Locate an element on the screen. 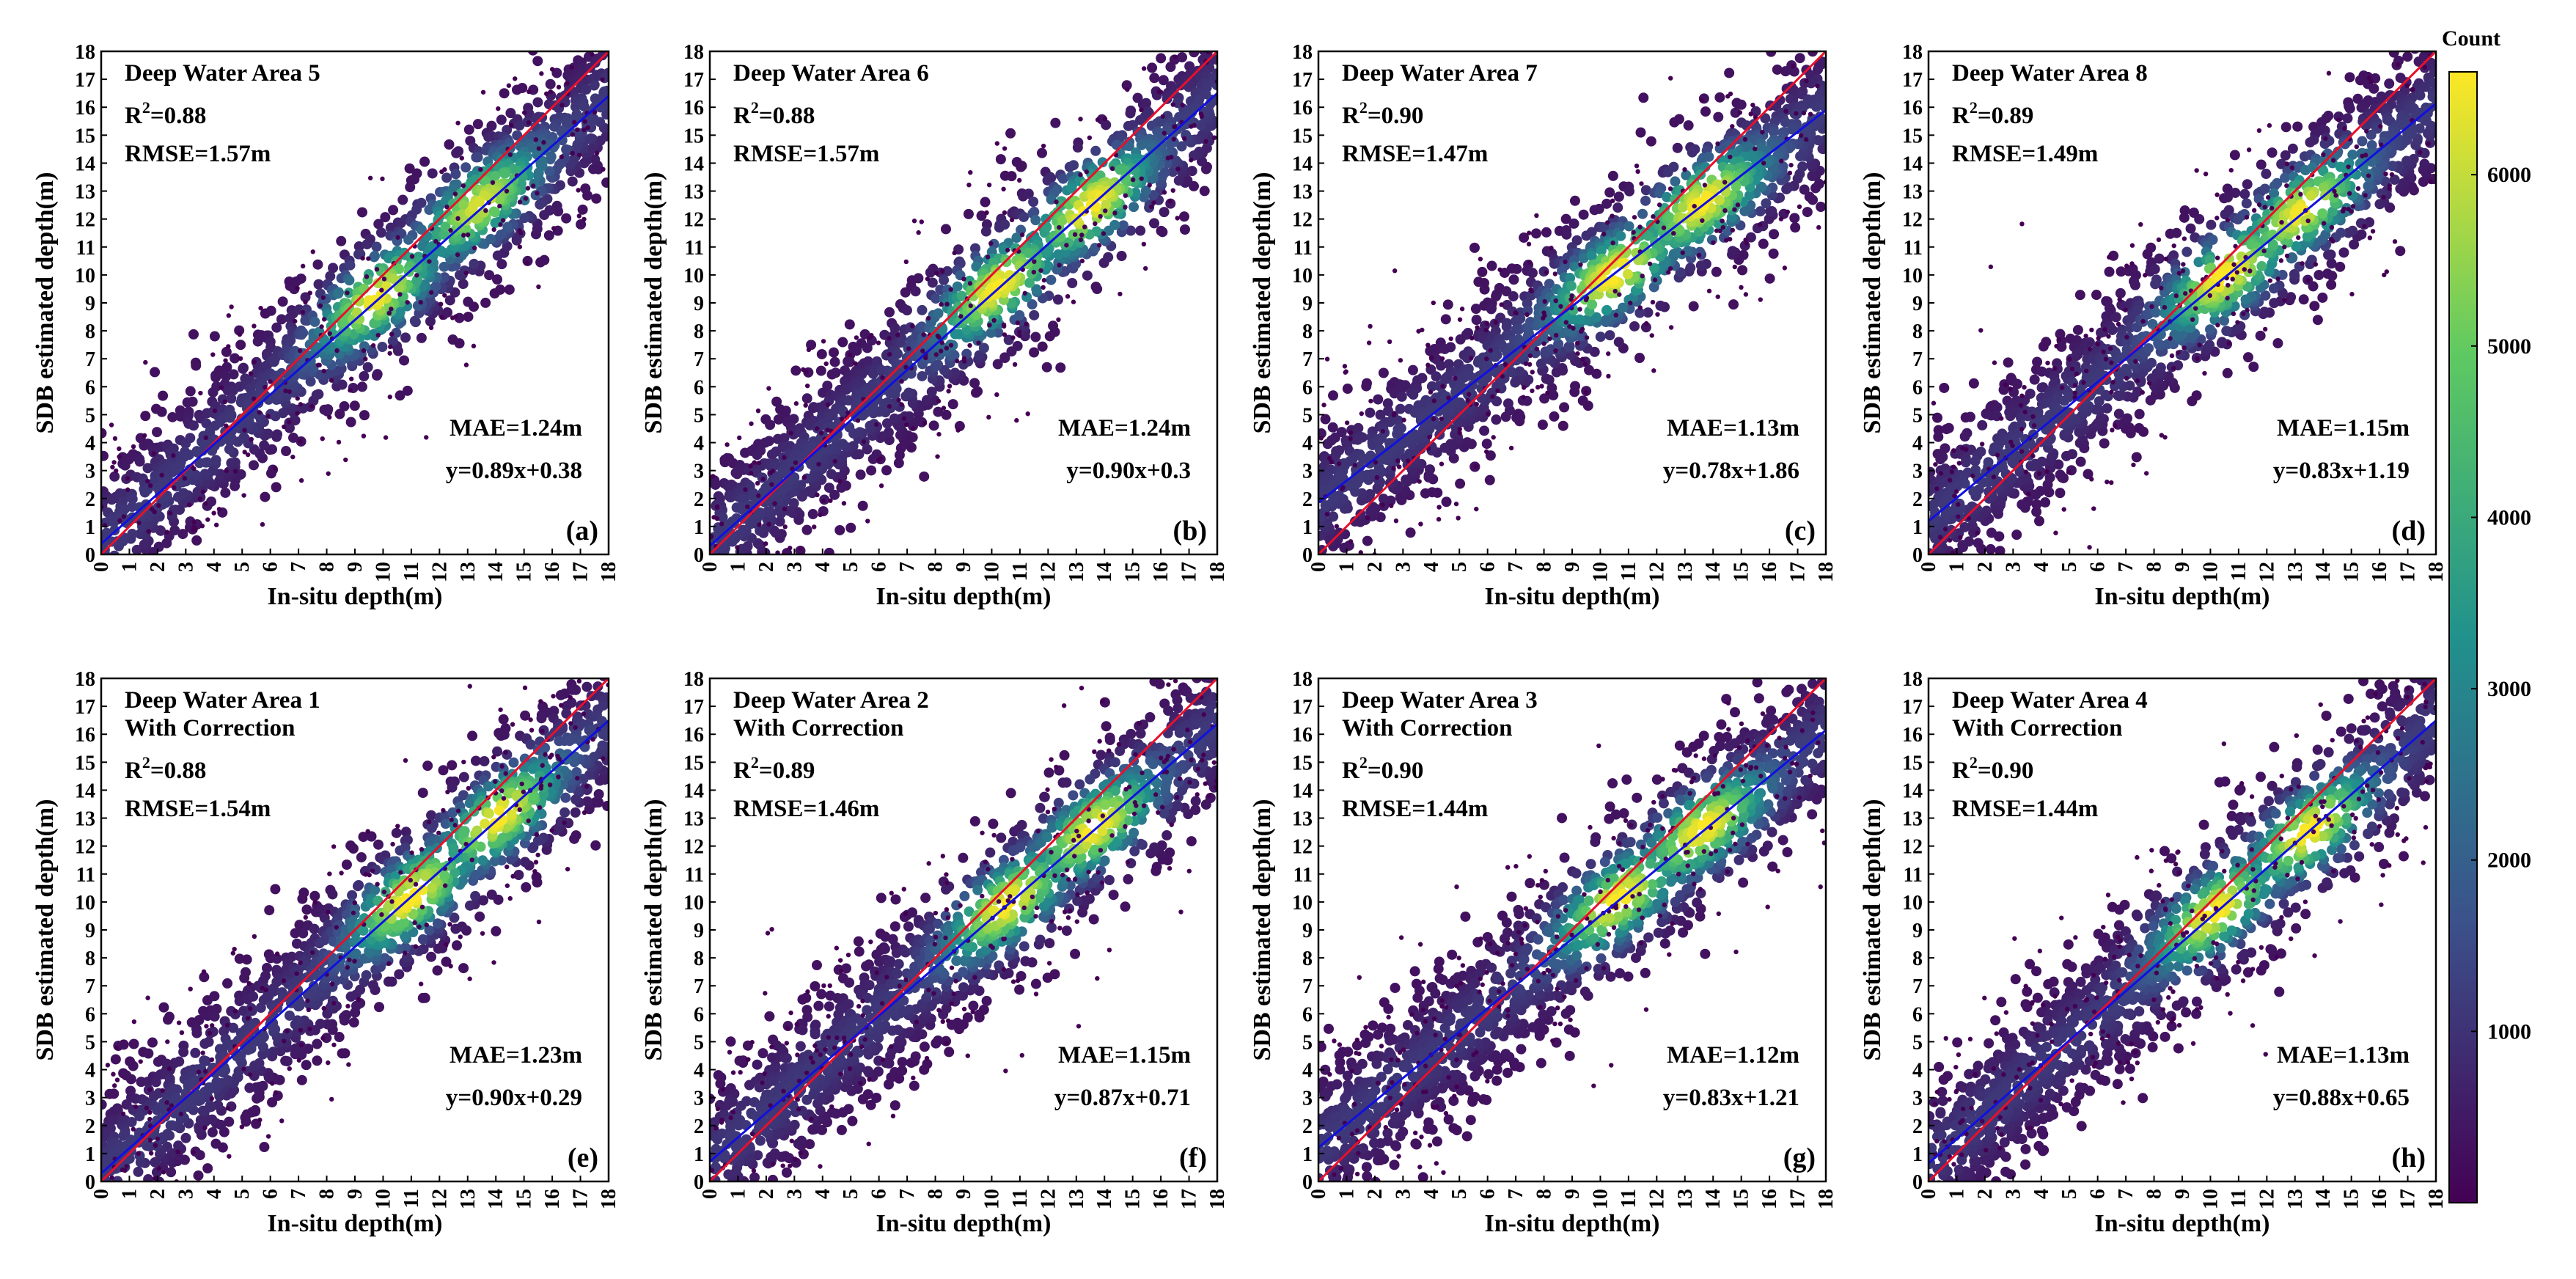 This screenshot has width=2576, height=1279. x-tick-label: 17 is located at coordinates (1190, 572).